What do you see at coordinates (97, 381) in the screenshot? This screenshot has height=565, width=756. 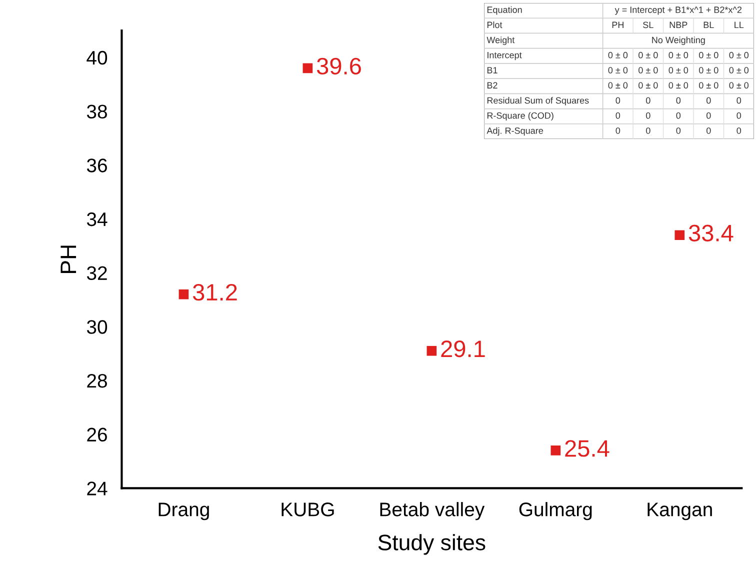 I see `y-tick-label: 28` at bounding box center [97, 381].